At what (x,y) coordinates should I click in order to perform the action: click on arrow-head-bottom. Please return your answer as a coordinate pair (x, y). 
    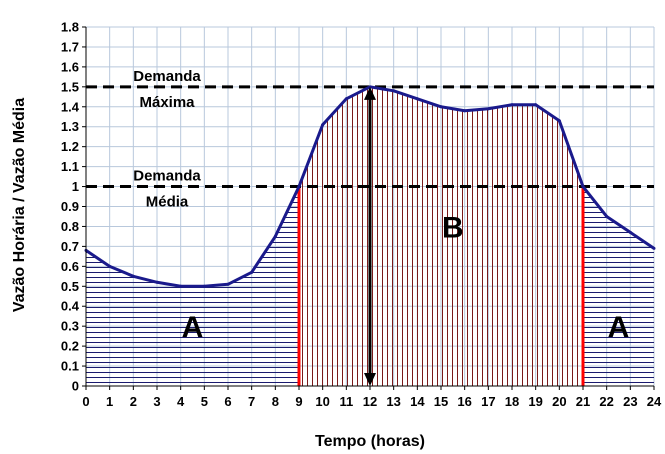
    Looking at the image, I should click on (370, 379).